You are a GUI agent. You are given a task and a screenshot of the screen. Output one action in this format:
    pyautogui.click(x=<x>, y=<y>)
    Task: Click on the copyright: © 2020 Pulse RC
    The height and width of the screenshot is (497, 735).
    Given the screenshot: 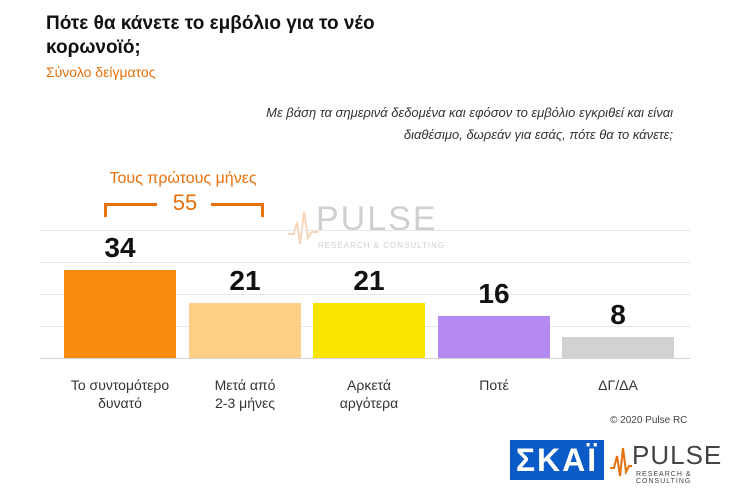 What is the action you would take?
    pyautogui.click(x=649, y=420)
    